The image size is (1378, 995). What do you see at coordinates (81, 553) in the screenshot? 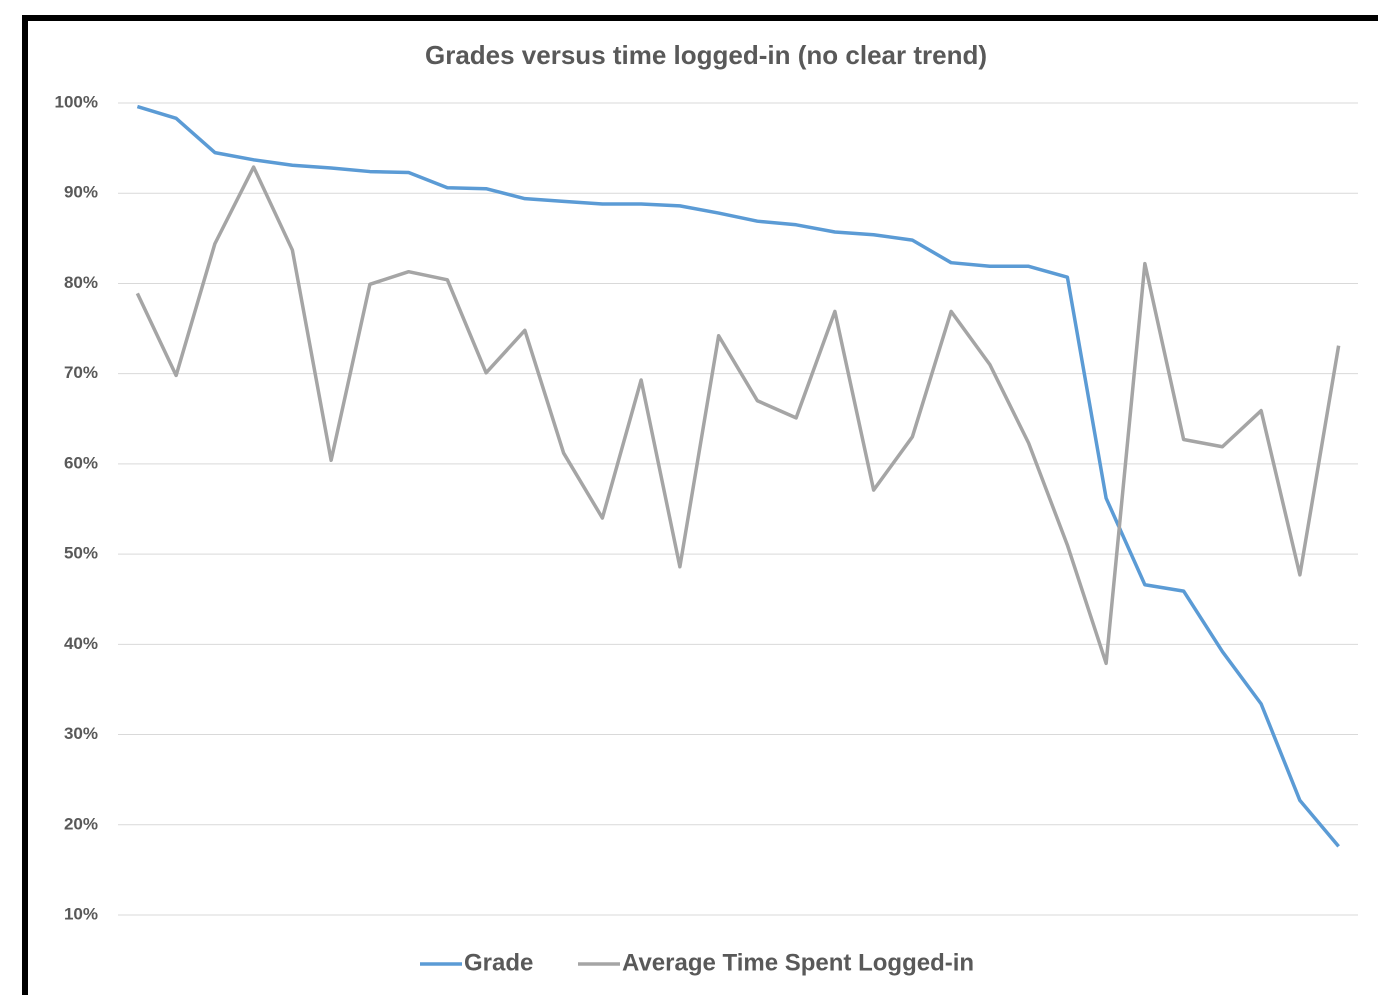
I see `y-tick-label: 50%` at bounding box center [81, 553].